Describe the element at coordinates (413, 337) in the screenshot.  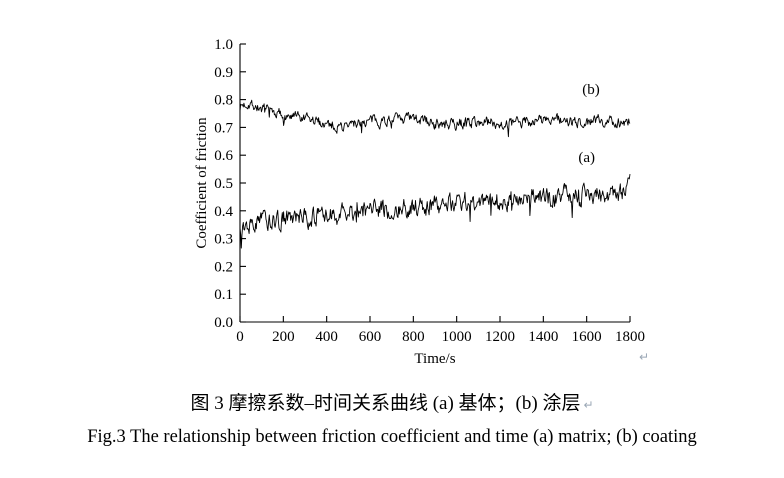
I see `x-tick-label: 800` at that location.